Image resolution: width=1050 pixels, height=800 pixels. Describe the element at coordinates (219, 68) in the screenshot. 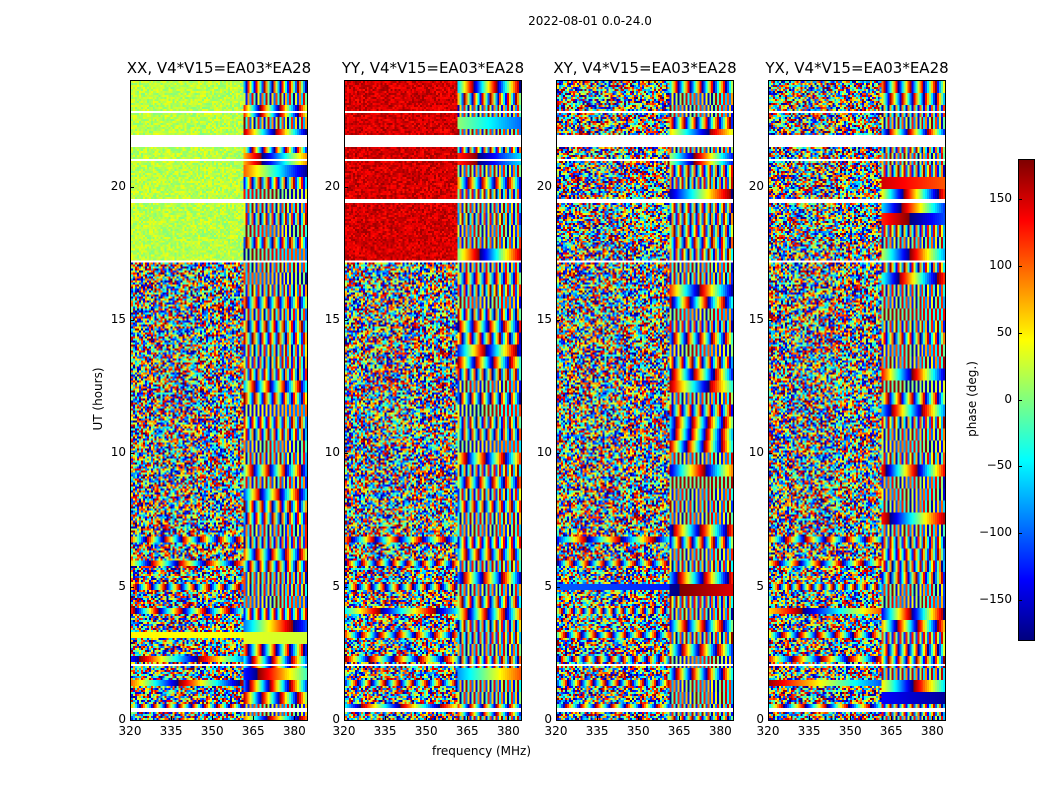

I see `panel-title: XX, V4*V15=EA03*EA28` at that location.